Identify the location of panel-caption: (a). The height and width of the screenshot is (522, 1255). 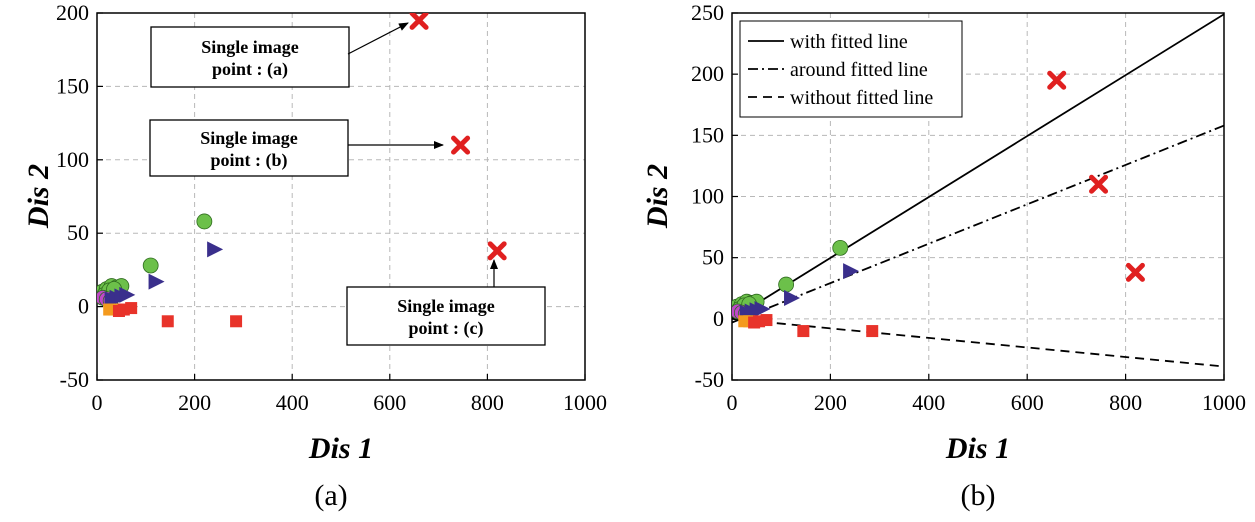
(330, 495).